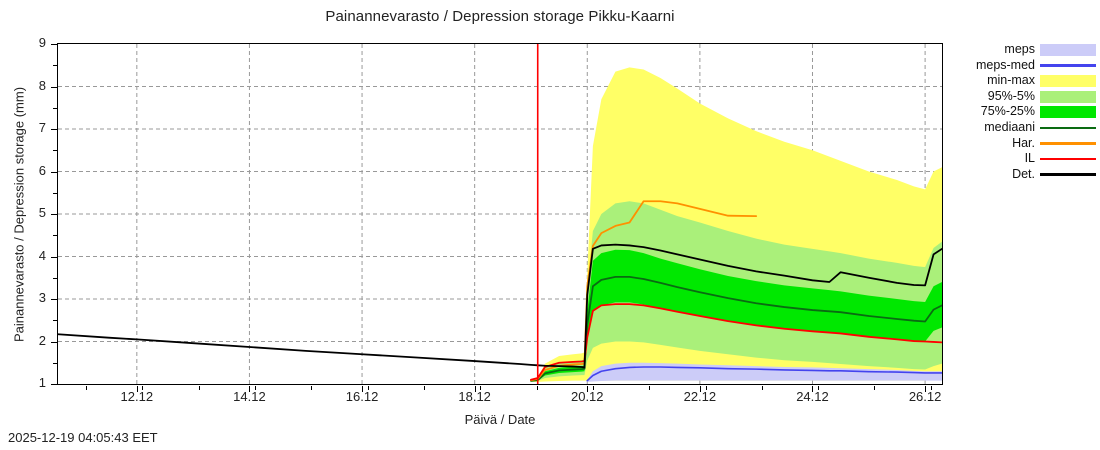 Image resolution: width=1100 pixels, height=450 pixels. Describe the element at coordinates (500, 419) in the screenshot. I see `x-axis-label: Päivä / Date` at that location.